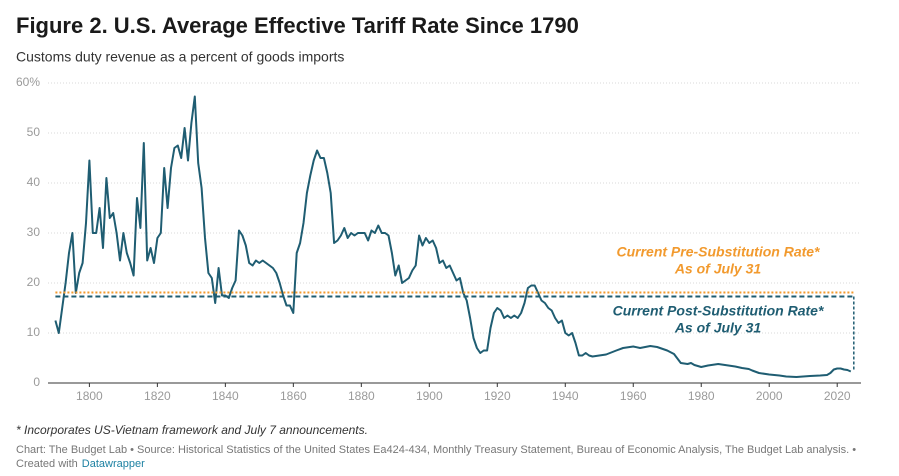 The height and width of the screenshot is (476, 899). I want to click on credit-text: Created with, so click(47, 464).